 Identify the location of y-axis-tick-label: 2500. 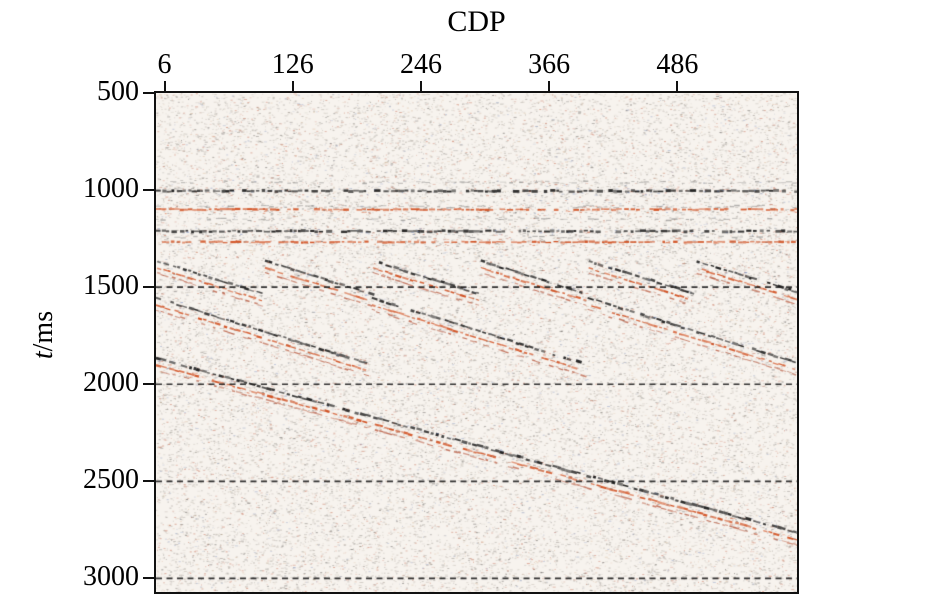
(111, 480).